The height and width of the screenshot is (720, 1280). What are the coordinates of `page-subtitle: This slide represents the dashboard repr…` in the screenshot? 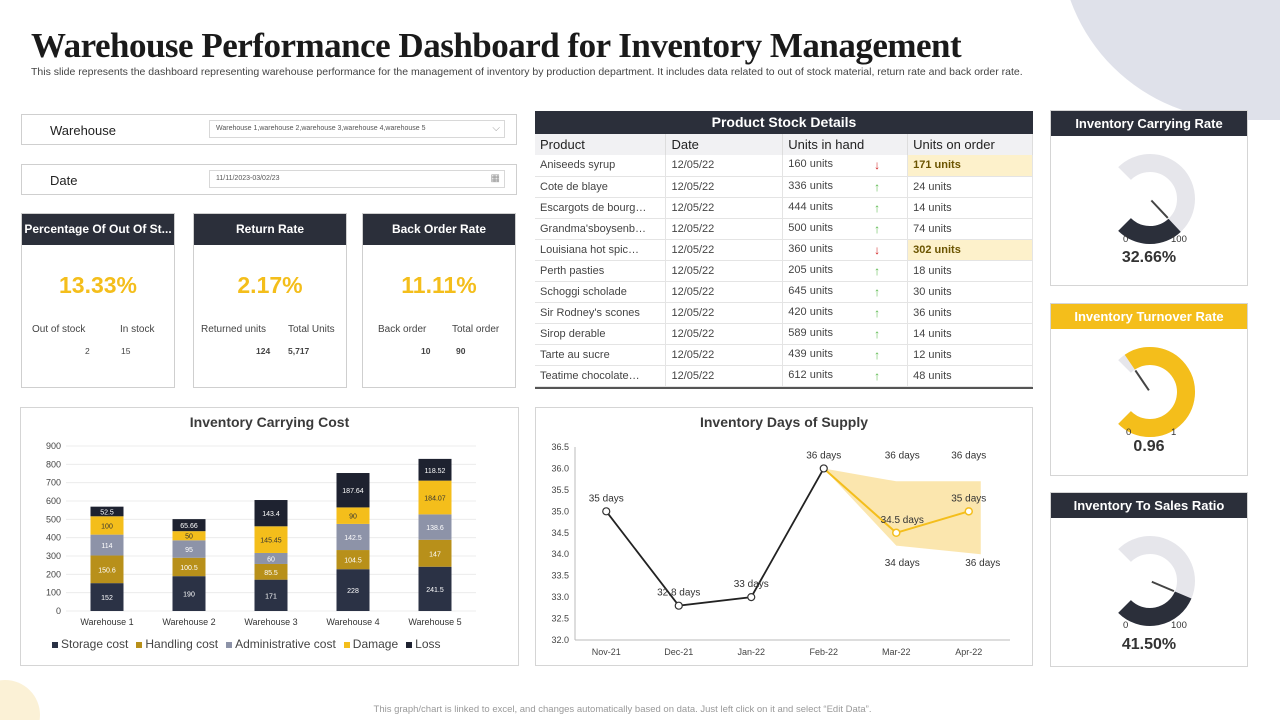 It's located at (527, 72).